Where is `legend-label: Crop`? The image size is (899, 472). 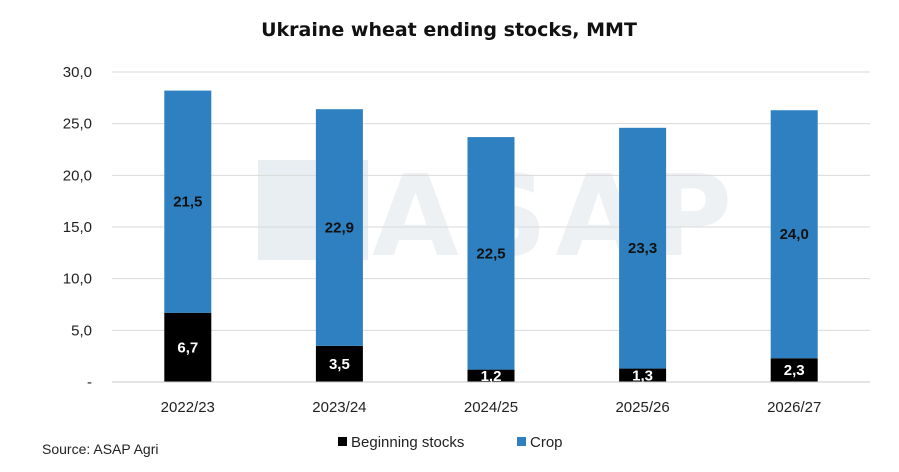 legend-label: Crop is located at coordinates (546, 442).